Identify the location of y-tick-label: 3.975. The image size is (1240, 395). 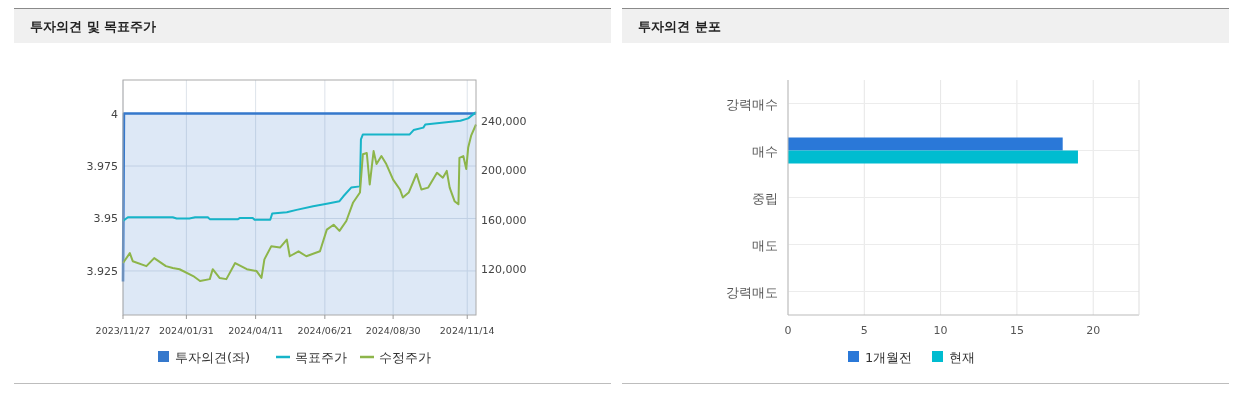
(102, 167).